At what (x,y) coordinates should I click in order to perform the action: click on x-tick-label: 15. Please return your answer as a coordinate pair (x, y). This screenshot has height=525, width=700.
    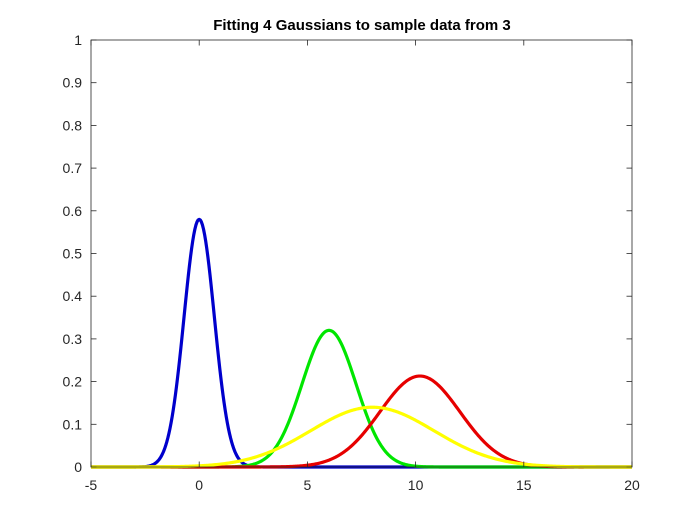
    Looking at the image, I should click on (524, 485).